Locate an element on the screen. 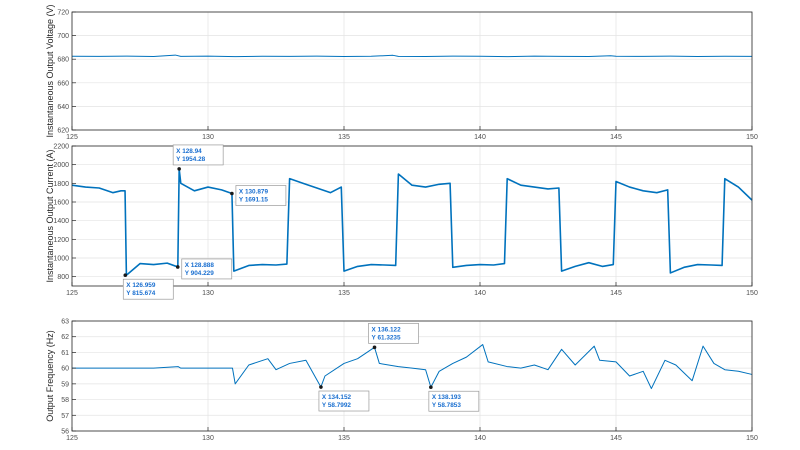 The height and width of the screenshot is (450, 800). current-datatip: X 128.94Y 1954.28 is located at coordinates (198, 157).